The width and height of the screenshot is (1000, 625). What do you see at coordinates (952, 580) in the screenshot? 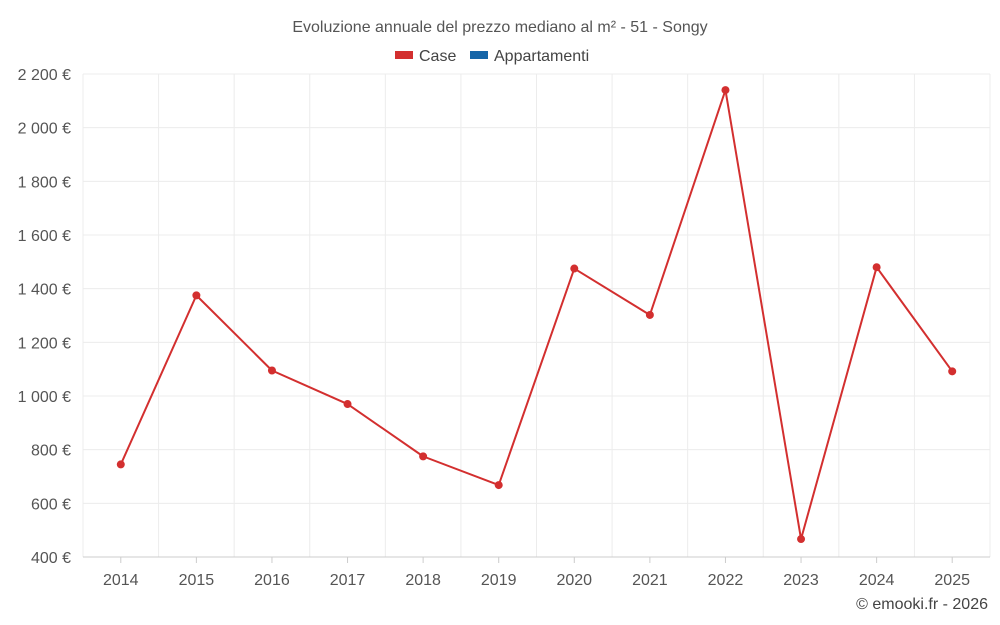
I see `x-tick-label: 2025` at bounding box center [952, 580].